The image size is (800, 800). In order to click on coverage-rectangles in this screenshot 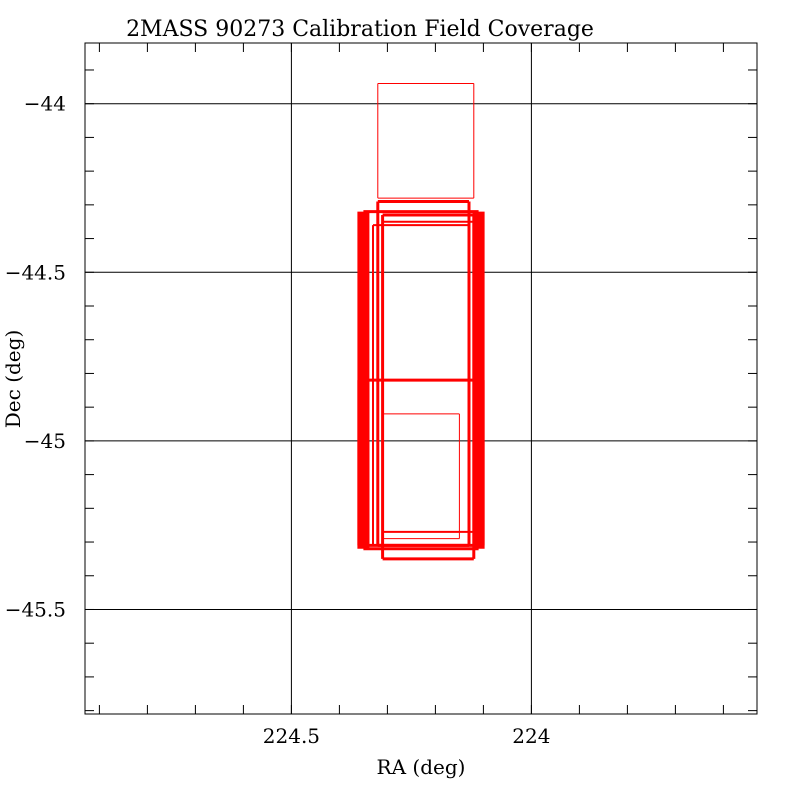, I will do `click(421, 321)`.